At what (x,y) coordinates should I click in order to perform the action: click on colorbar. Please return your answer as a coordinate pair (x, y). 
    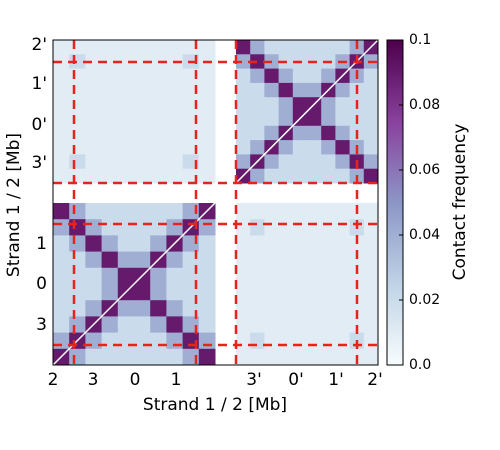
    Looking at the image, I should click on (395, 202).